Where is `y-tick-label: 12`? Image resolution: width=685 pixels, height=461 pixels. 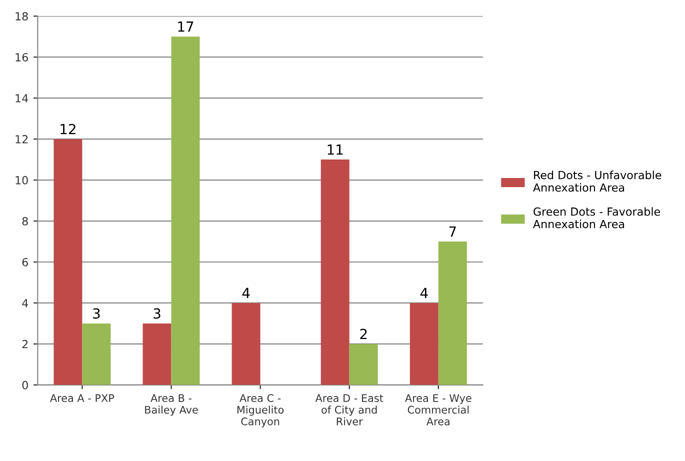 y-tick-label: 12 is located at coordinates (22, 139).